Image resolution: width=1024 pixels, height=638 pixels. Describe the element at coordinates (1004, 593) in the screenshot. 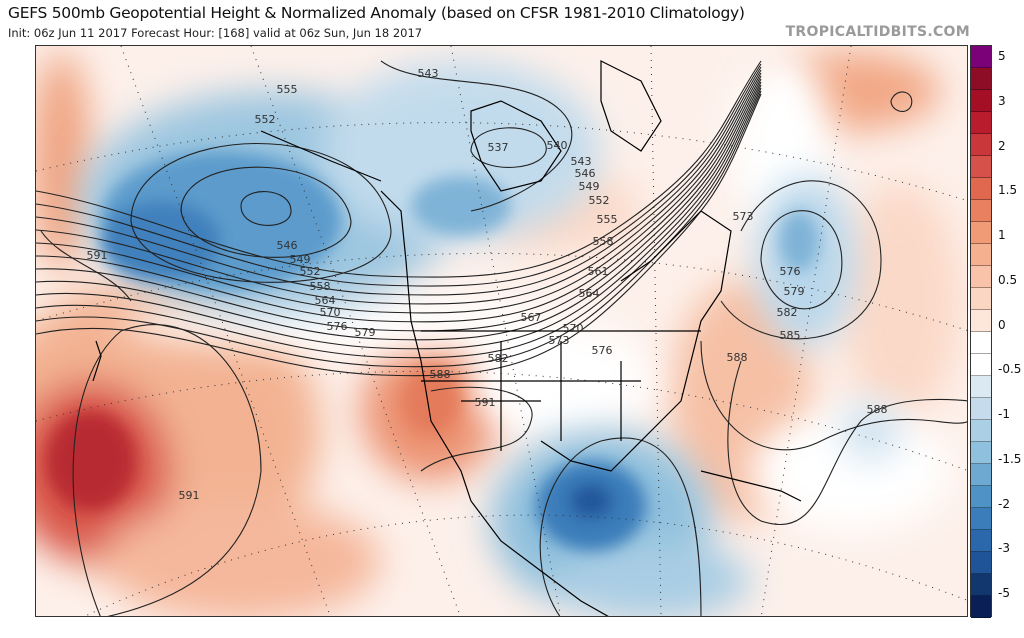

I see `colorbar-label: -5` at that location.